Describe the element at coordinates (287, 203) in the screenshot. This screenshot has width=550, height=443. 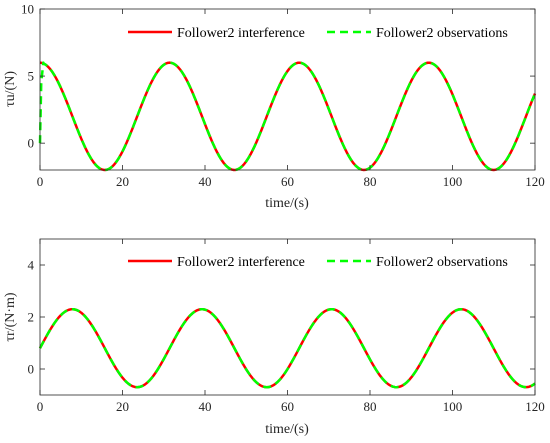
I see `x-axis-label-1: time/(s)` at that location.